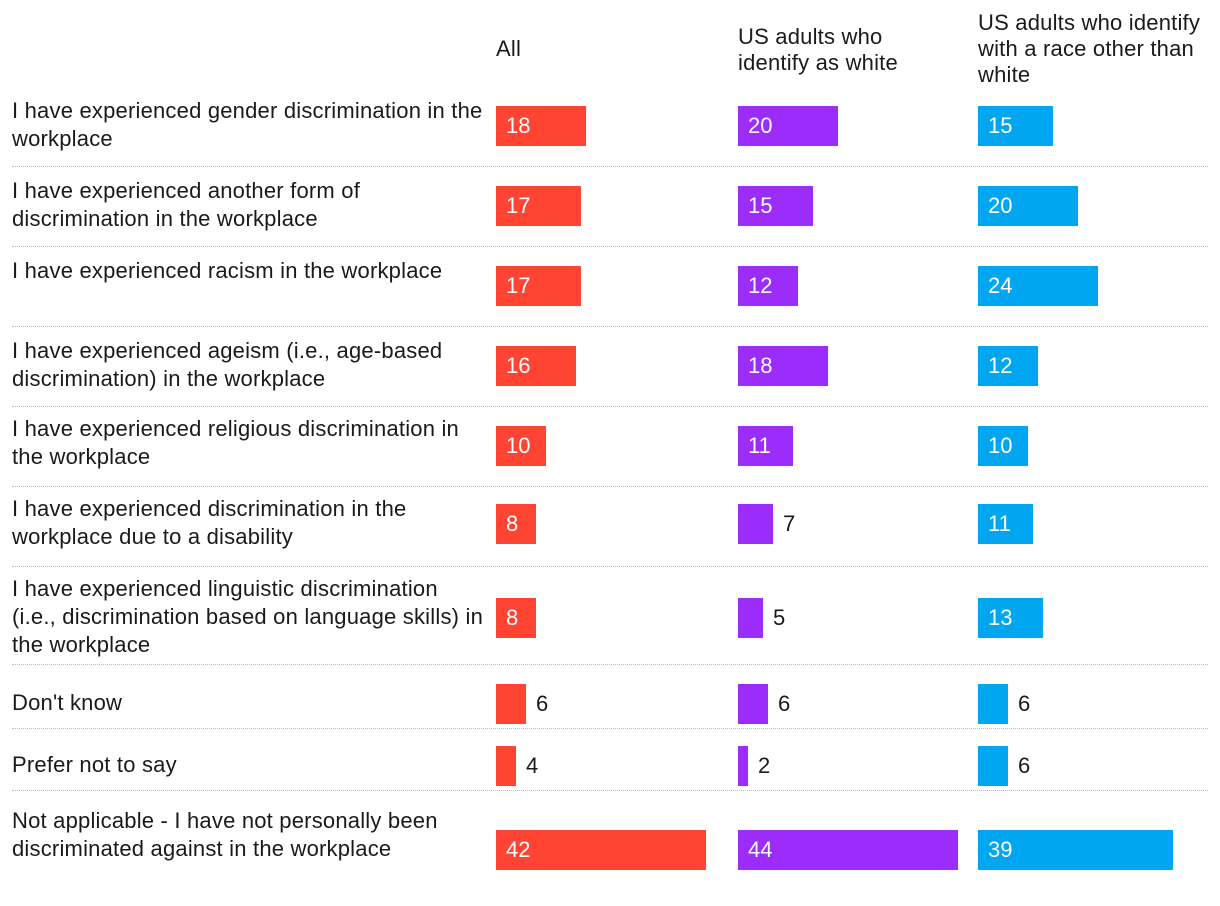 The height and width of the screenshot is (906, 1220). What do you see at coordinates (94, 764) in the screenshot?
I see `row-label-9: Prefer not to say` at bounding box center [94, 764].